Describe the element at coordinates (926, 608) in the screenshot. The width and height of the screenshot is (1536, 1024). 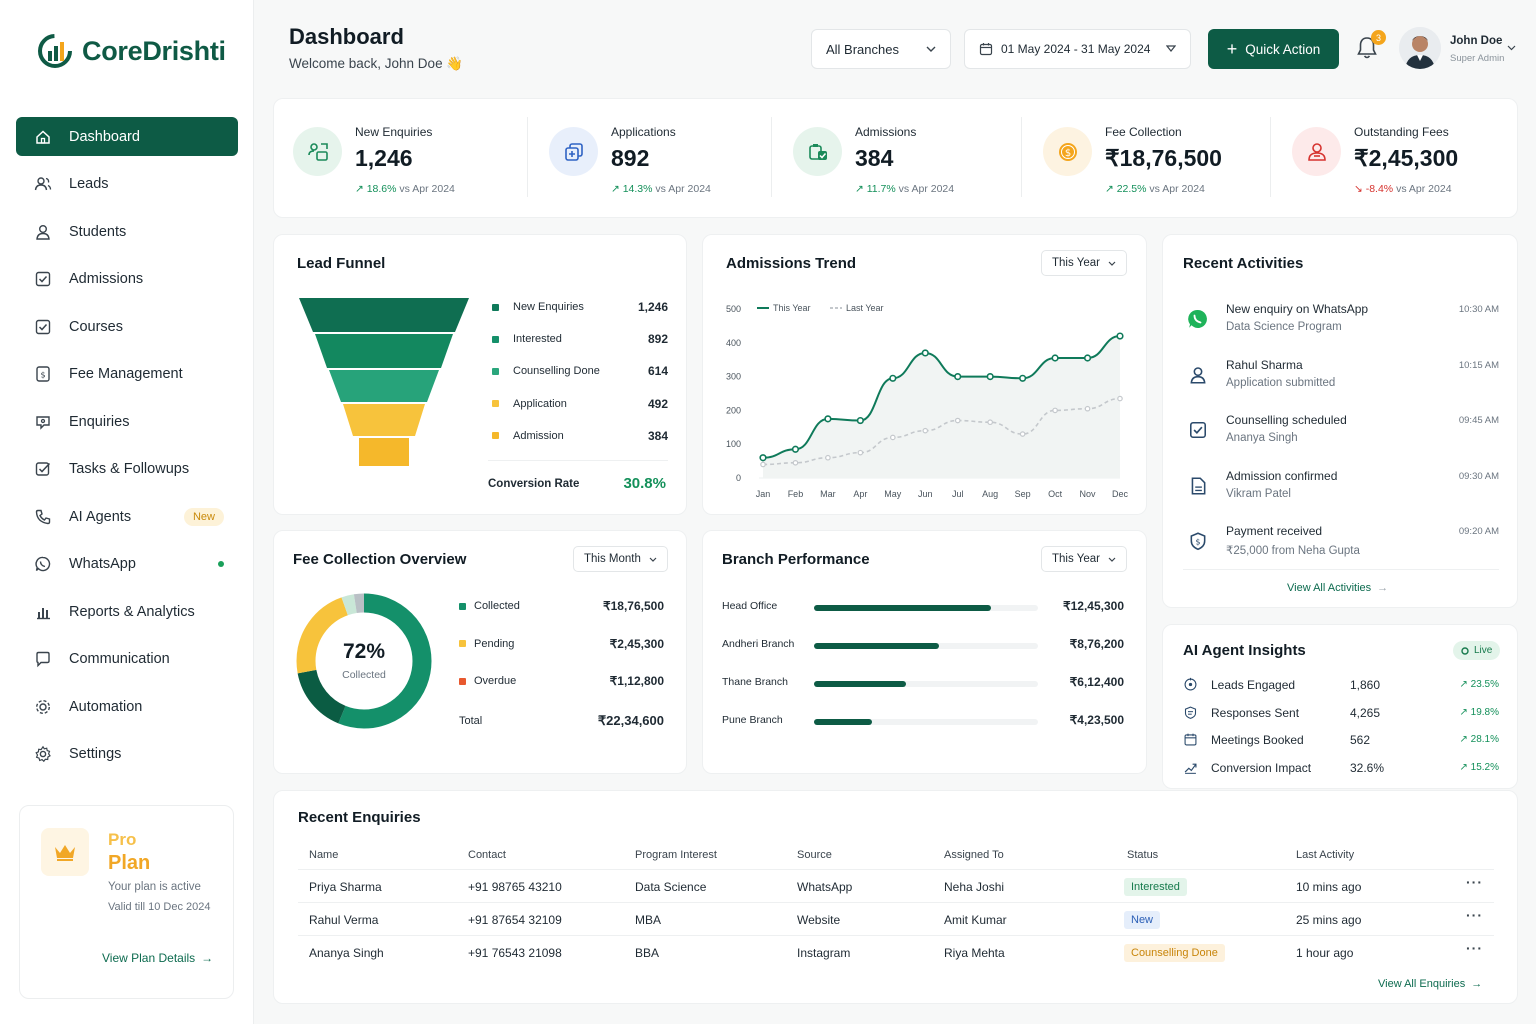
I see `branch-bar-track` at that location.